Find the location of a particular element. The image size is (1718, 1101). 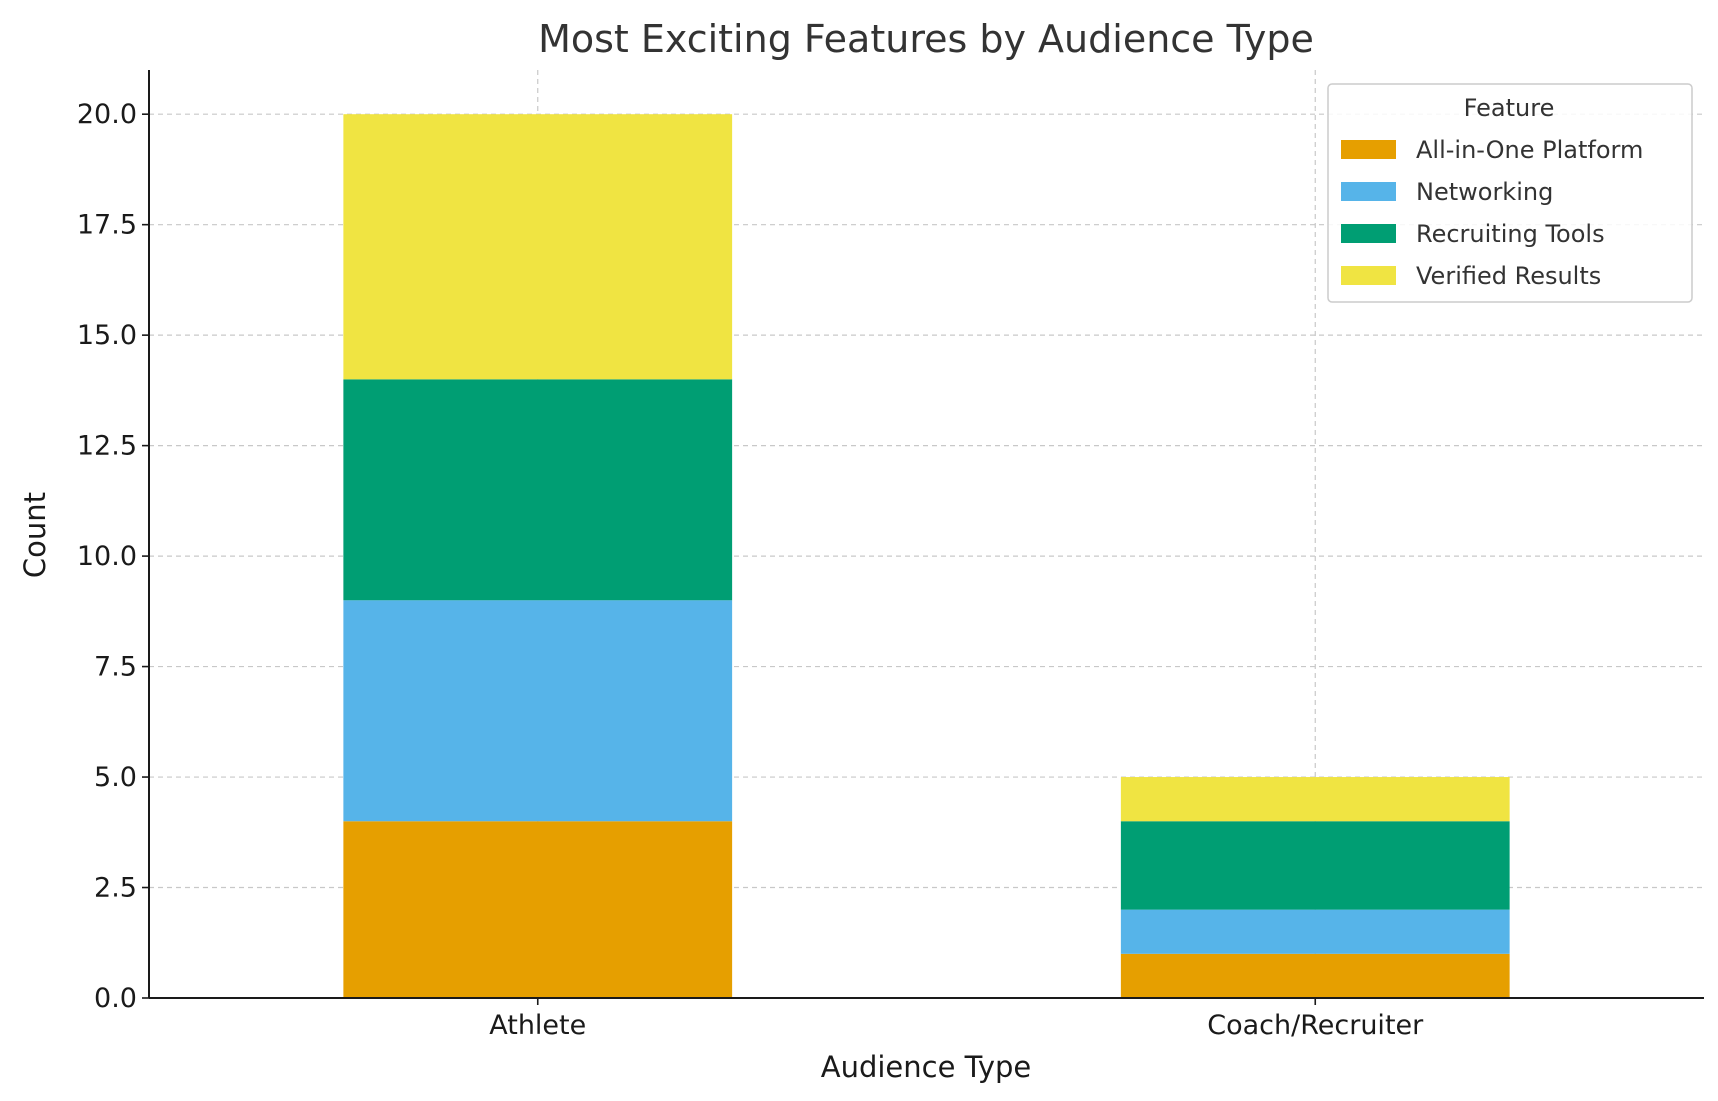

y-tick-label: 5.0 is located at coordinates (115, 777).